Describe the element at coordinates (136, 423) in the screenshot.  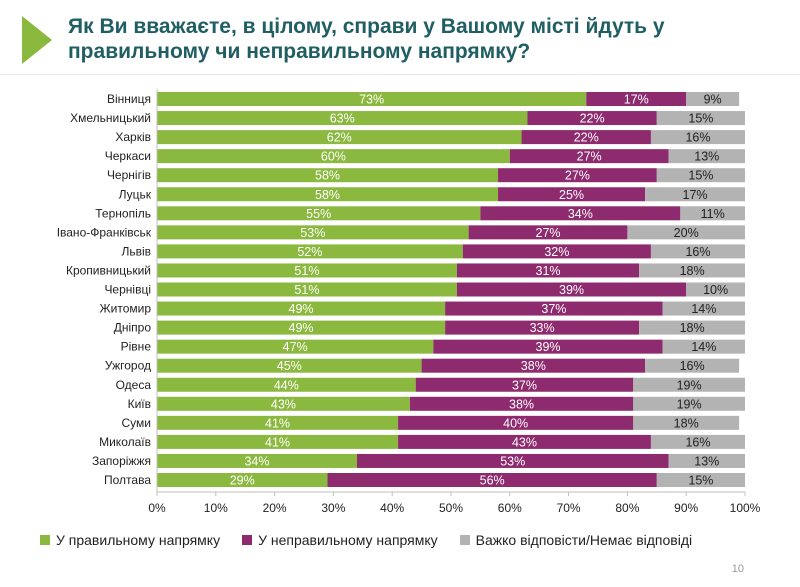
I see `category-label: Суми` at that location.